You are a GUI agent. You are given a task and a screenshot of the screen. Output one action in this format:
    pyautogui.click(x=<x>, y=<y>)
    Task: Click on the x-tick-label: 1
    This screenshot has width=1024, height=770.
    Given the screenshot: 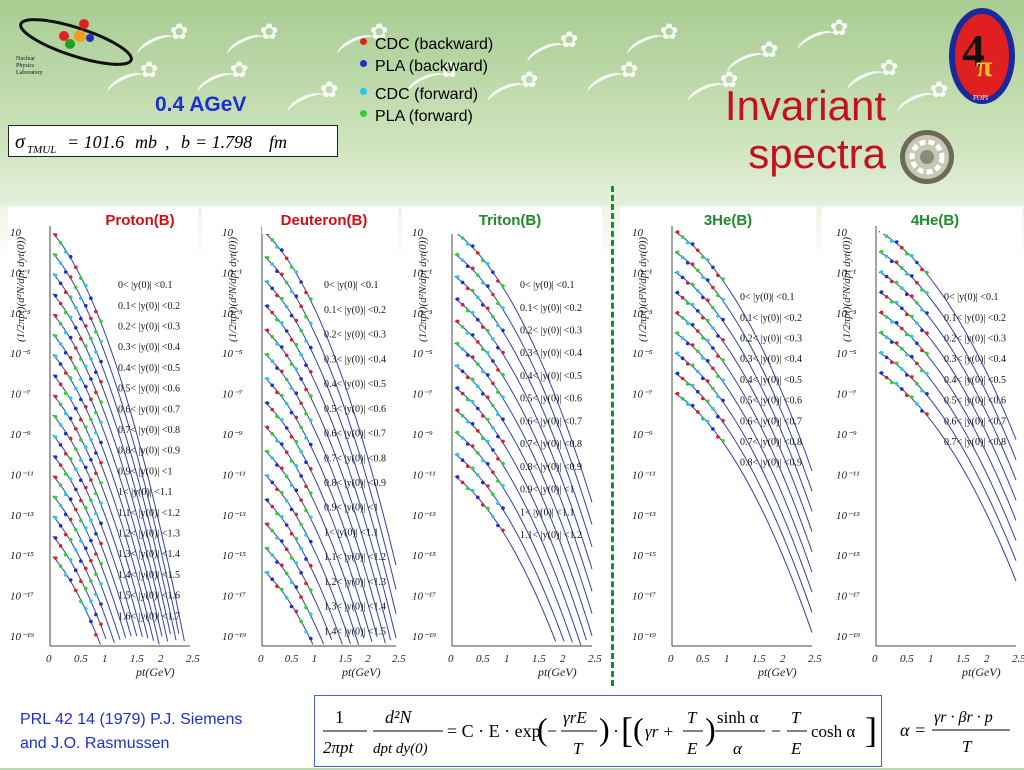 What is the action you would take?
    pyautogui.click(x=105, y=659)
    